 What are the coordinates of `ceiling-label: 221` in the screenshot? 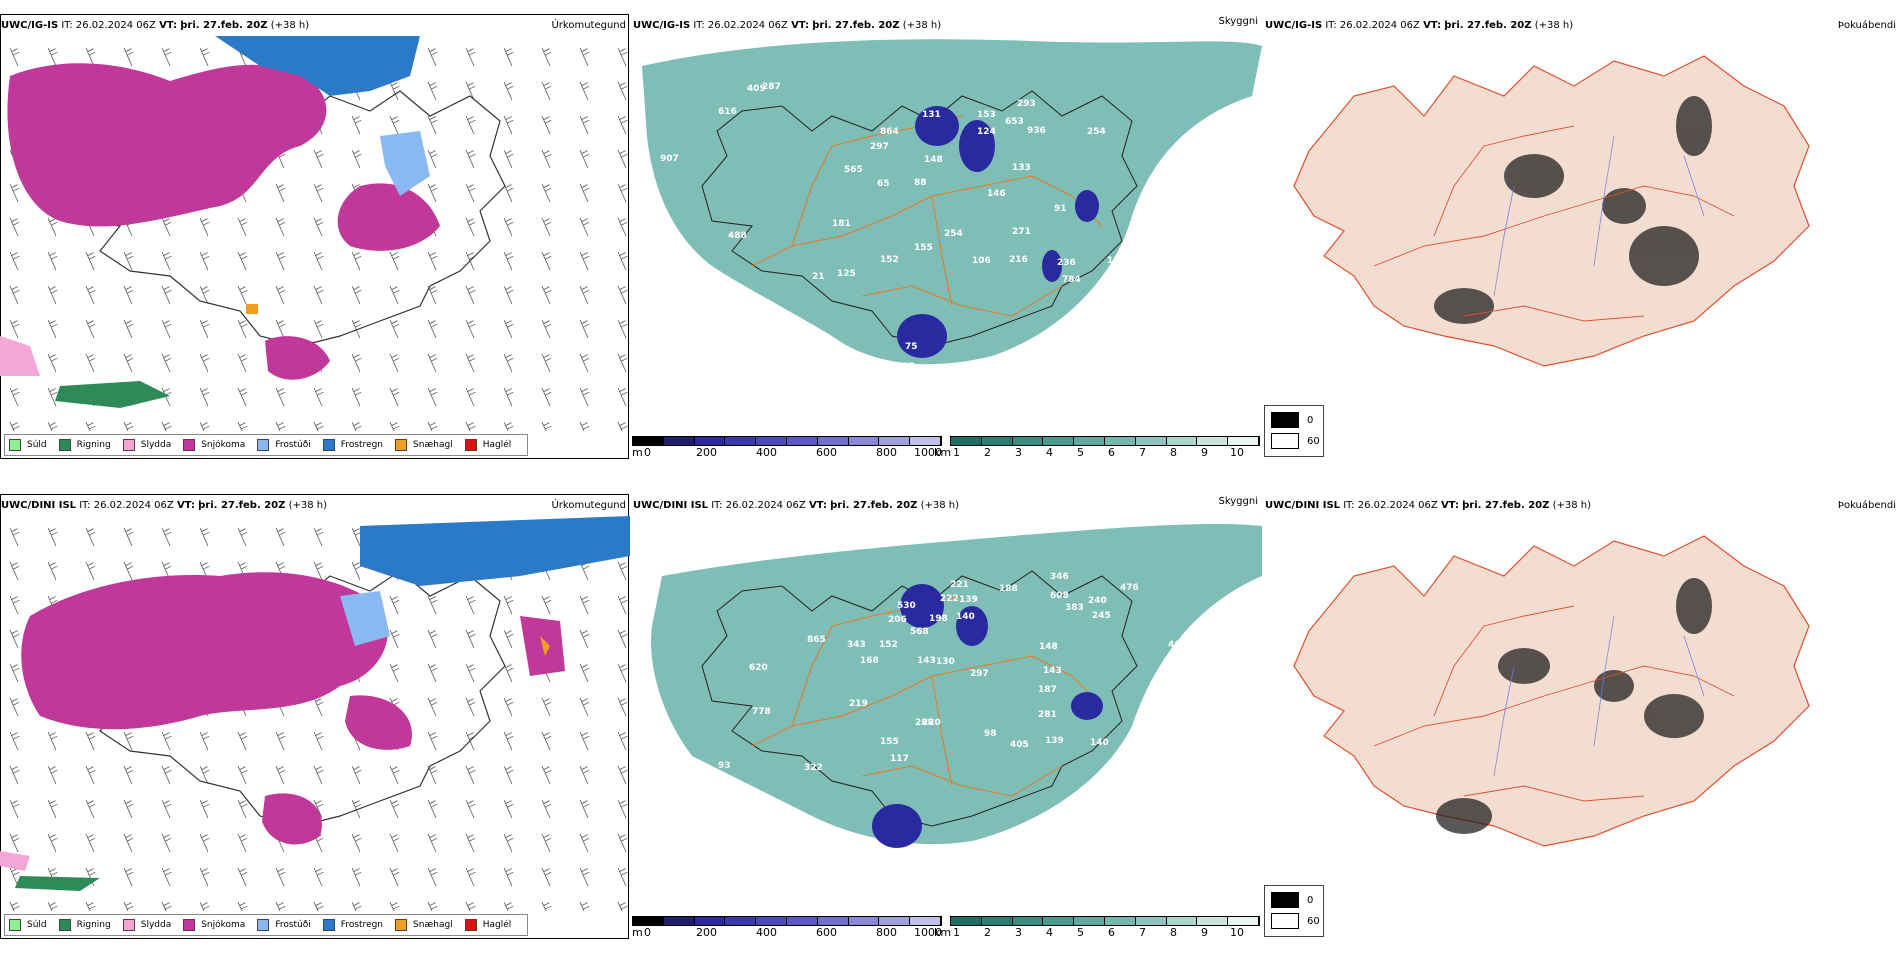 It's located at (959, 585).